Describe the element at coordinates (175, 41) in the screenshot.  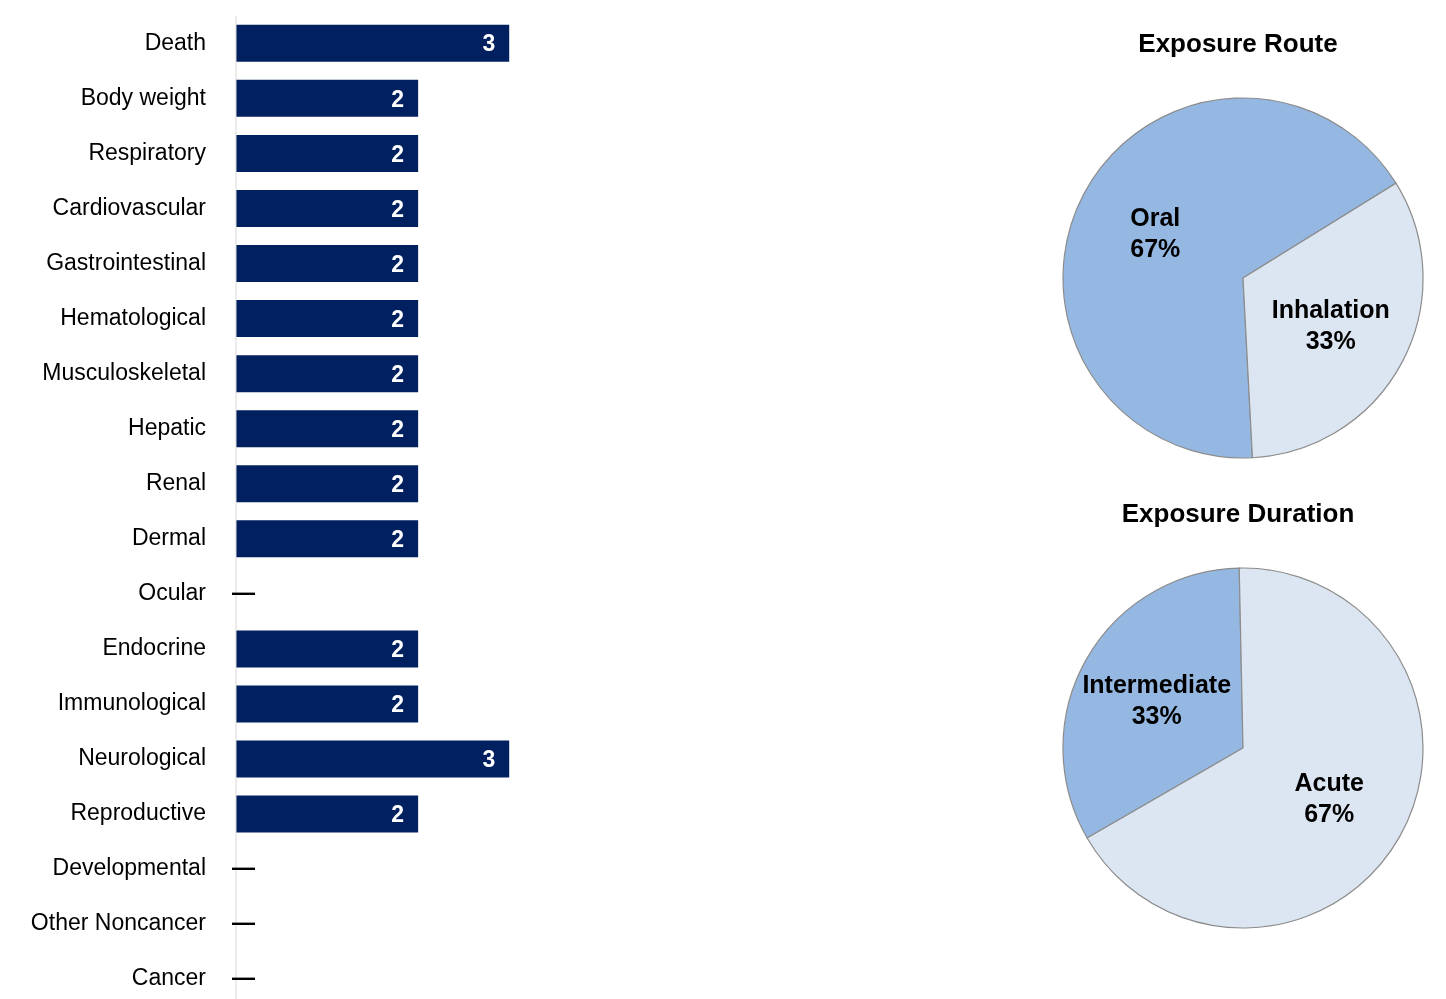
I see `y-tick-label: Death` at that location.